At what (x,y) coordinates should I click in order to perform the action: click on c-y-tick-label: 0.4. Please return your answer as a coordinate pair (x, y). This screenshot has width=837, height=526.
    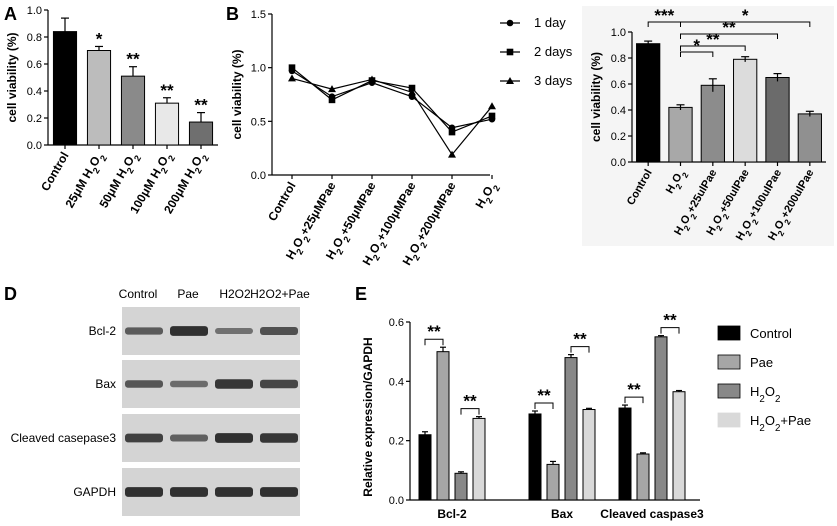
    Looking at the image, I should click on (618, 111).